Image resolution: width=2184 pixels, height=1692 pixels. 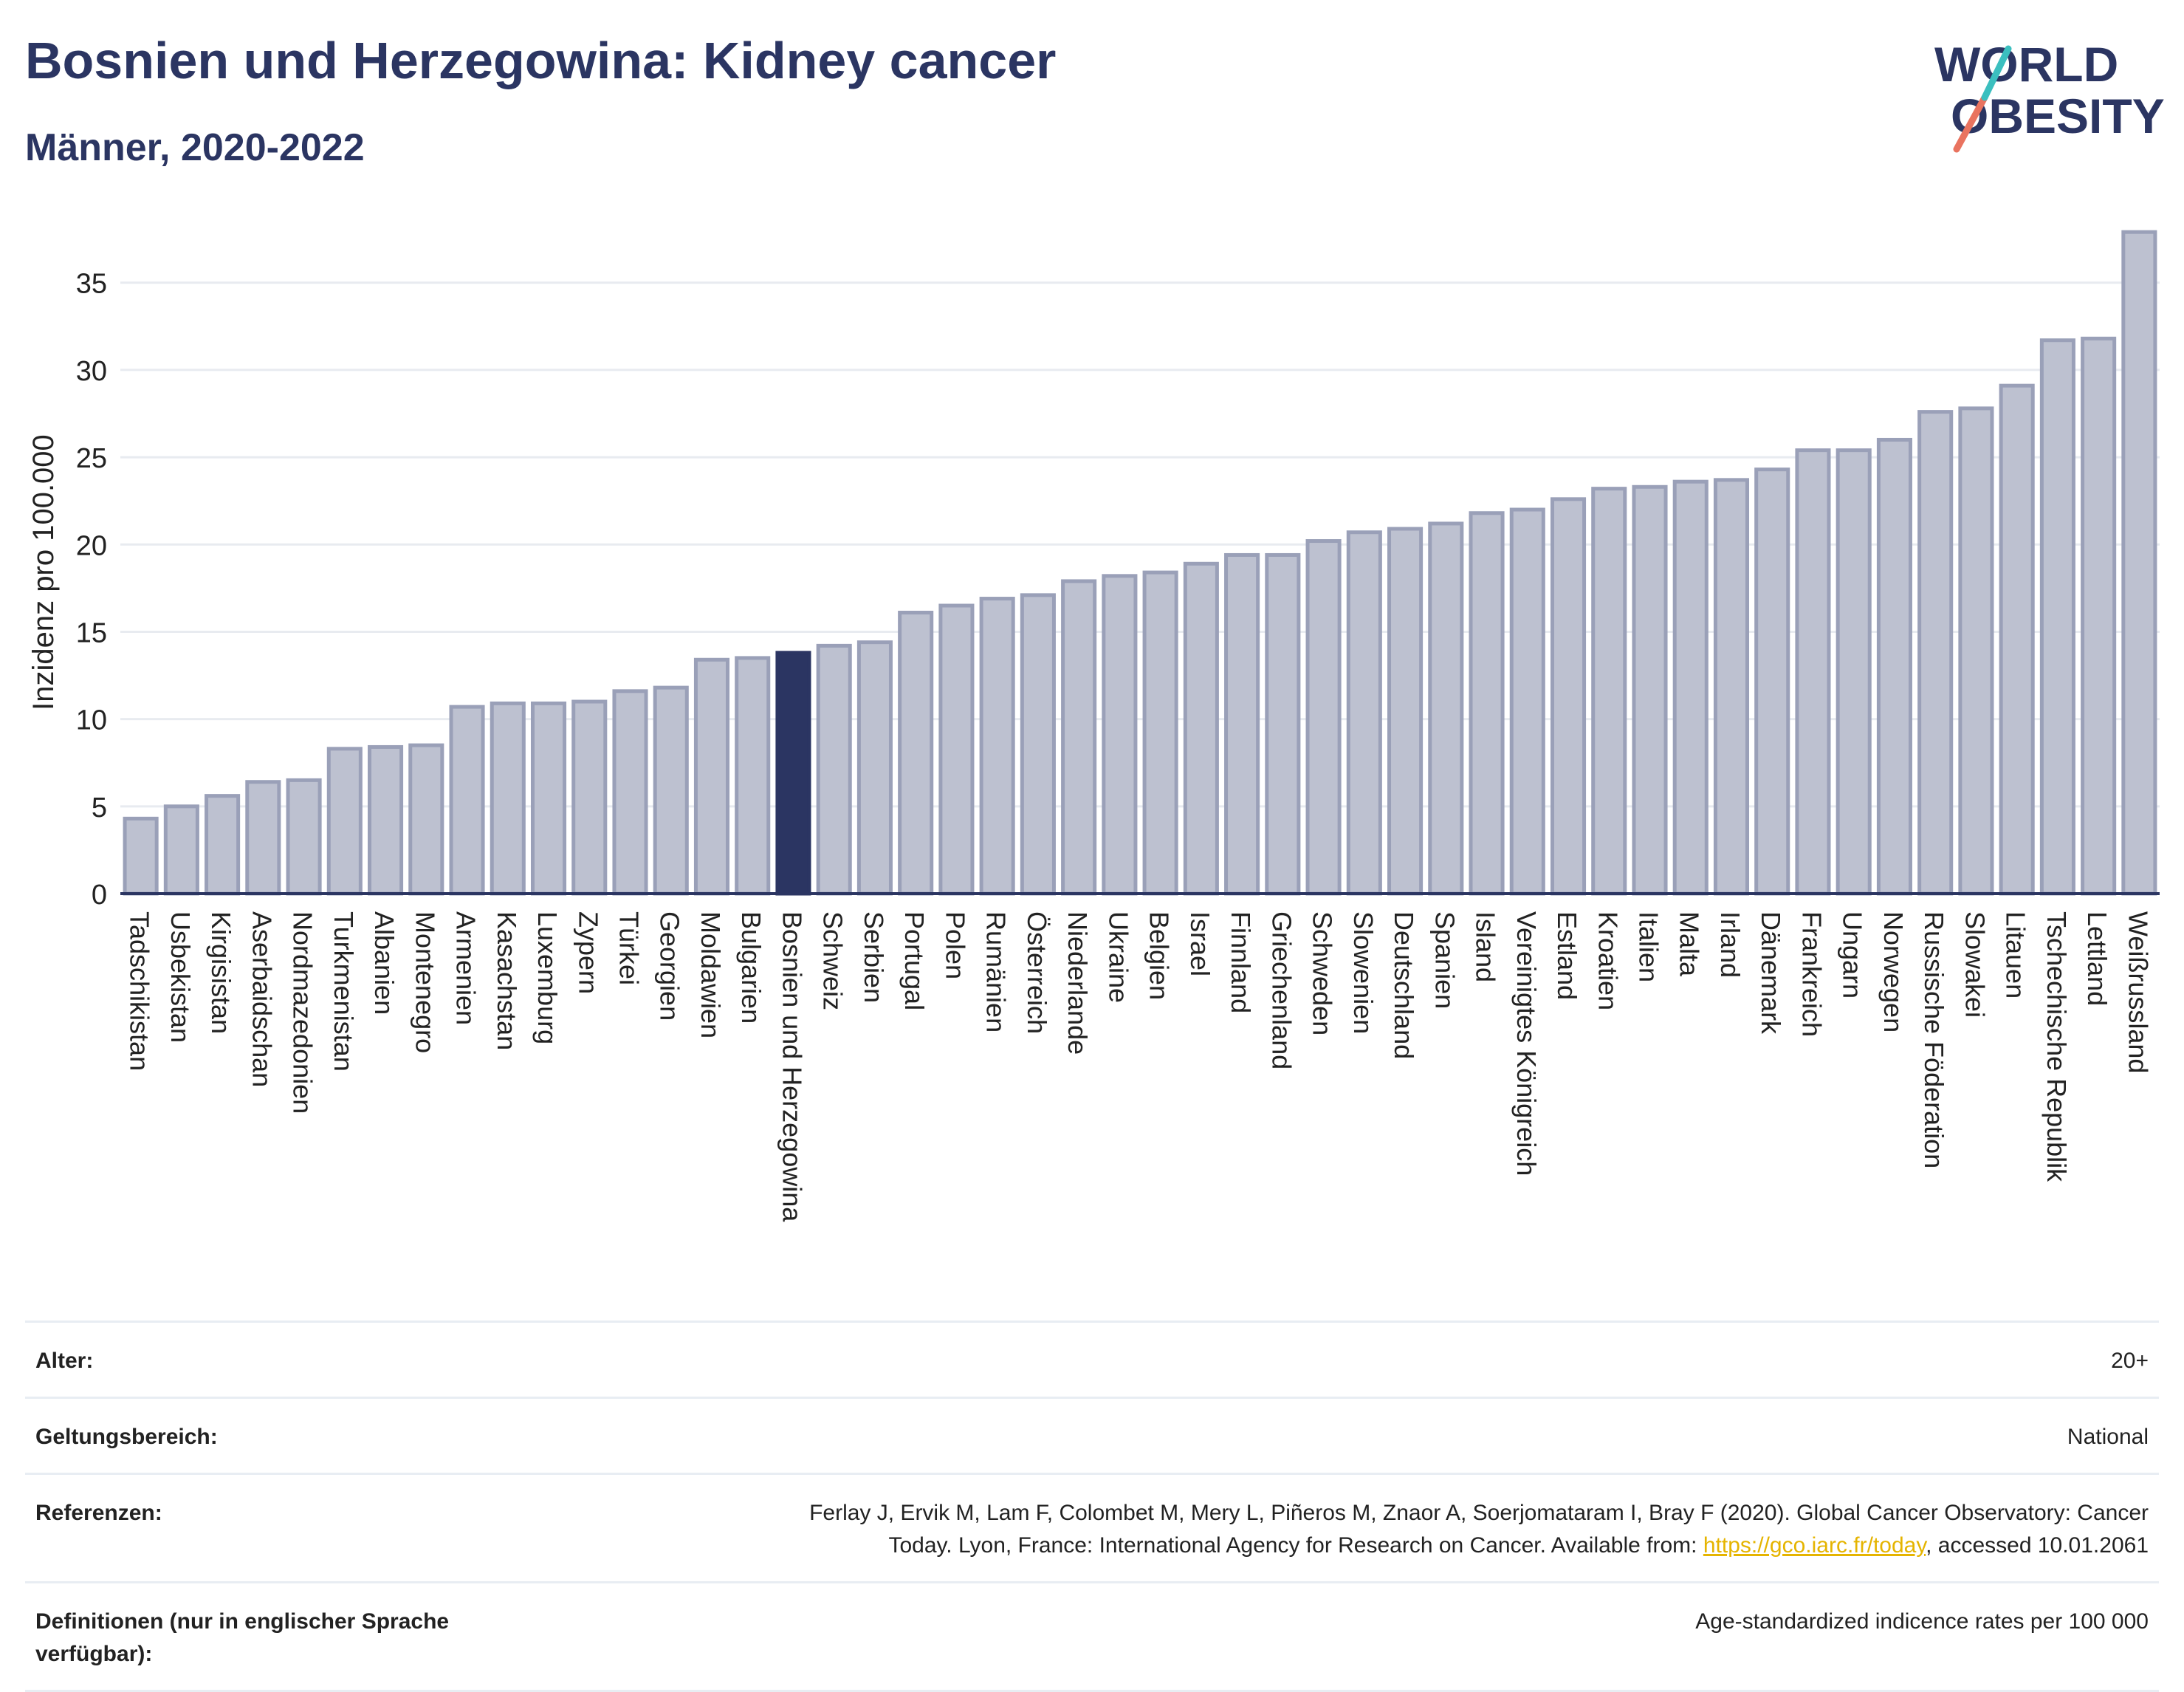 I want to click on x-tick-label: Malta, so click(x=1690, y=944).